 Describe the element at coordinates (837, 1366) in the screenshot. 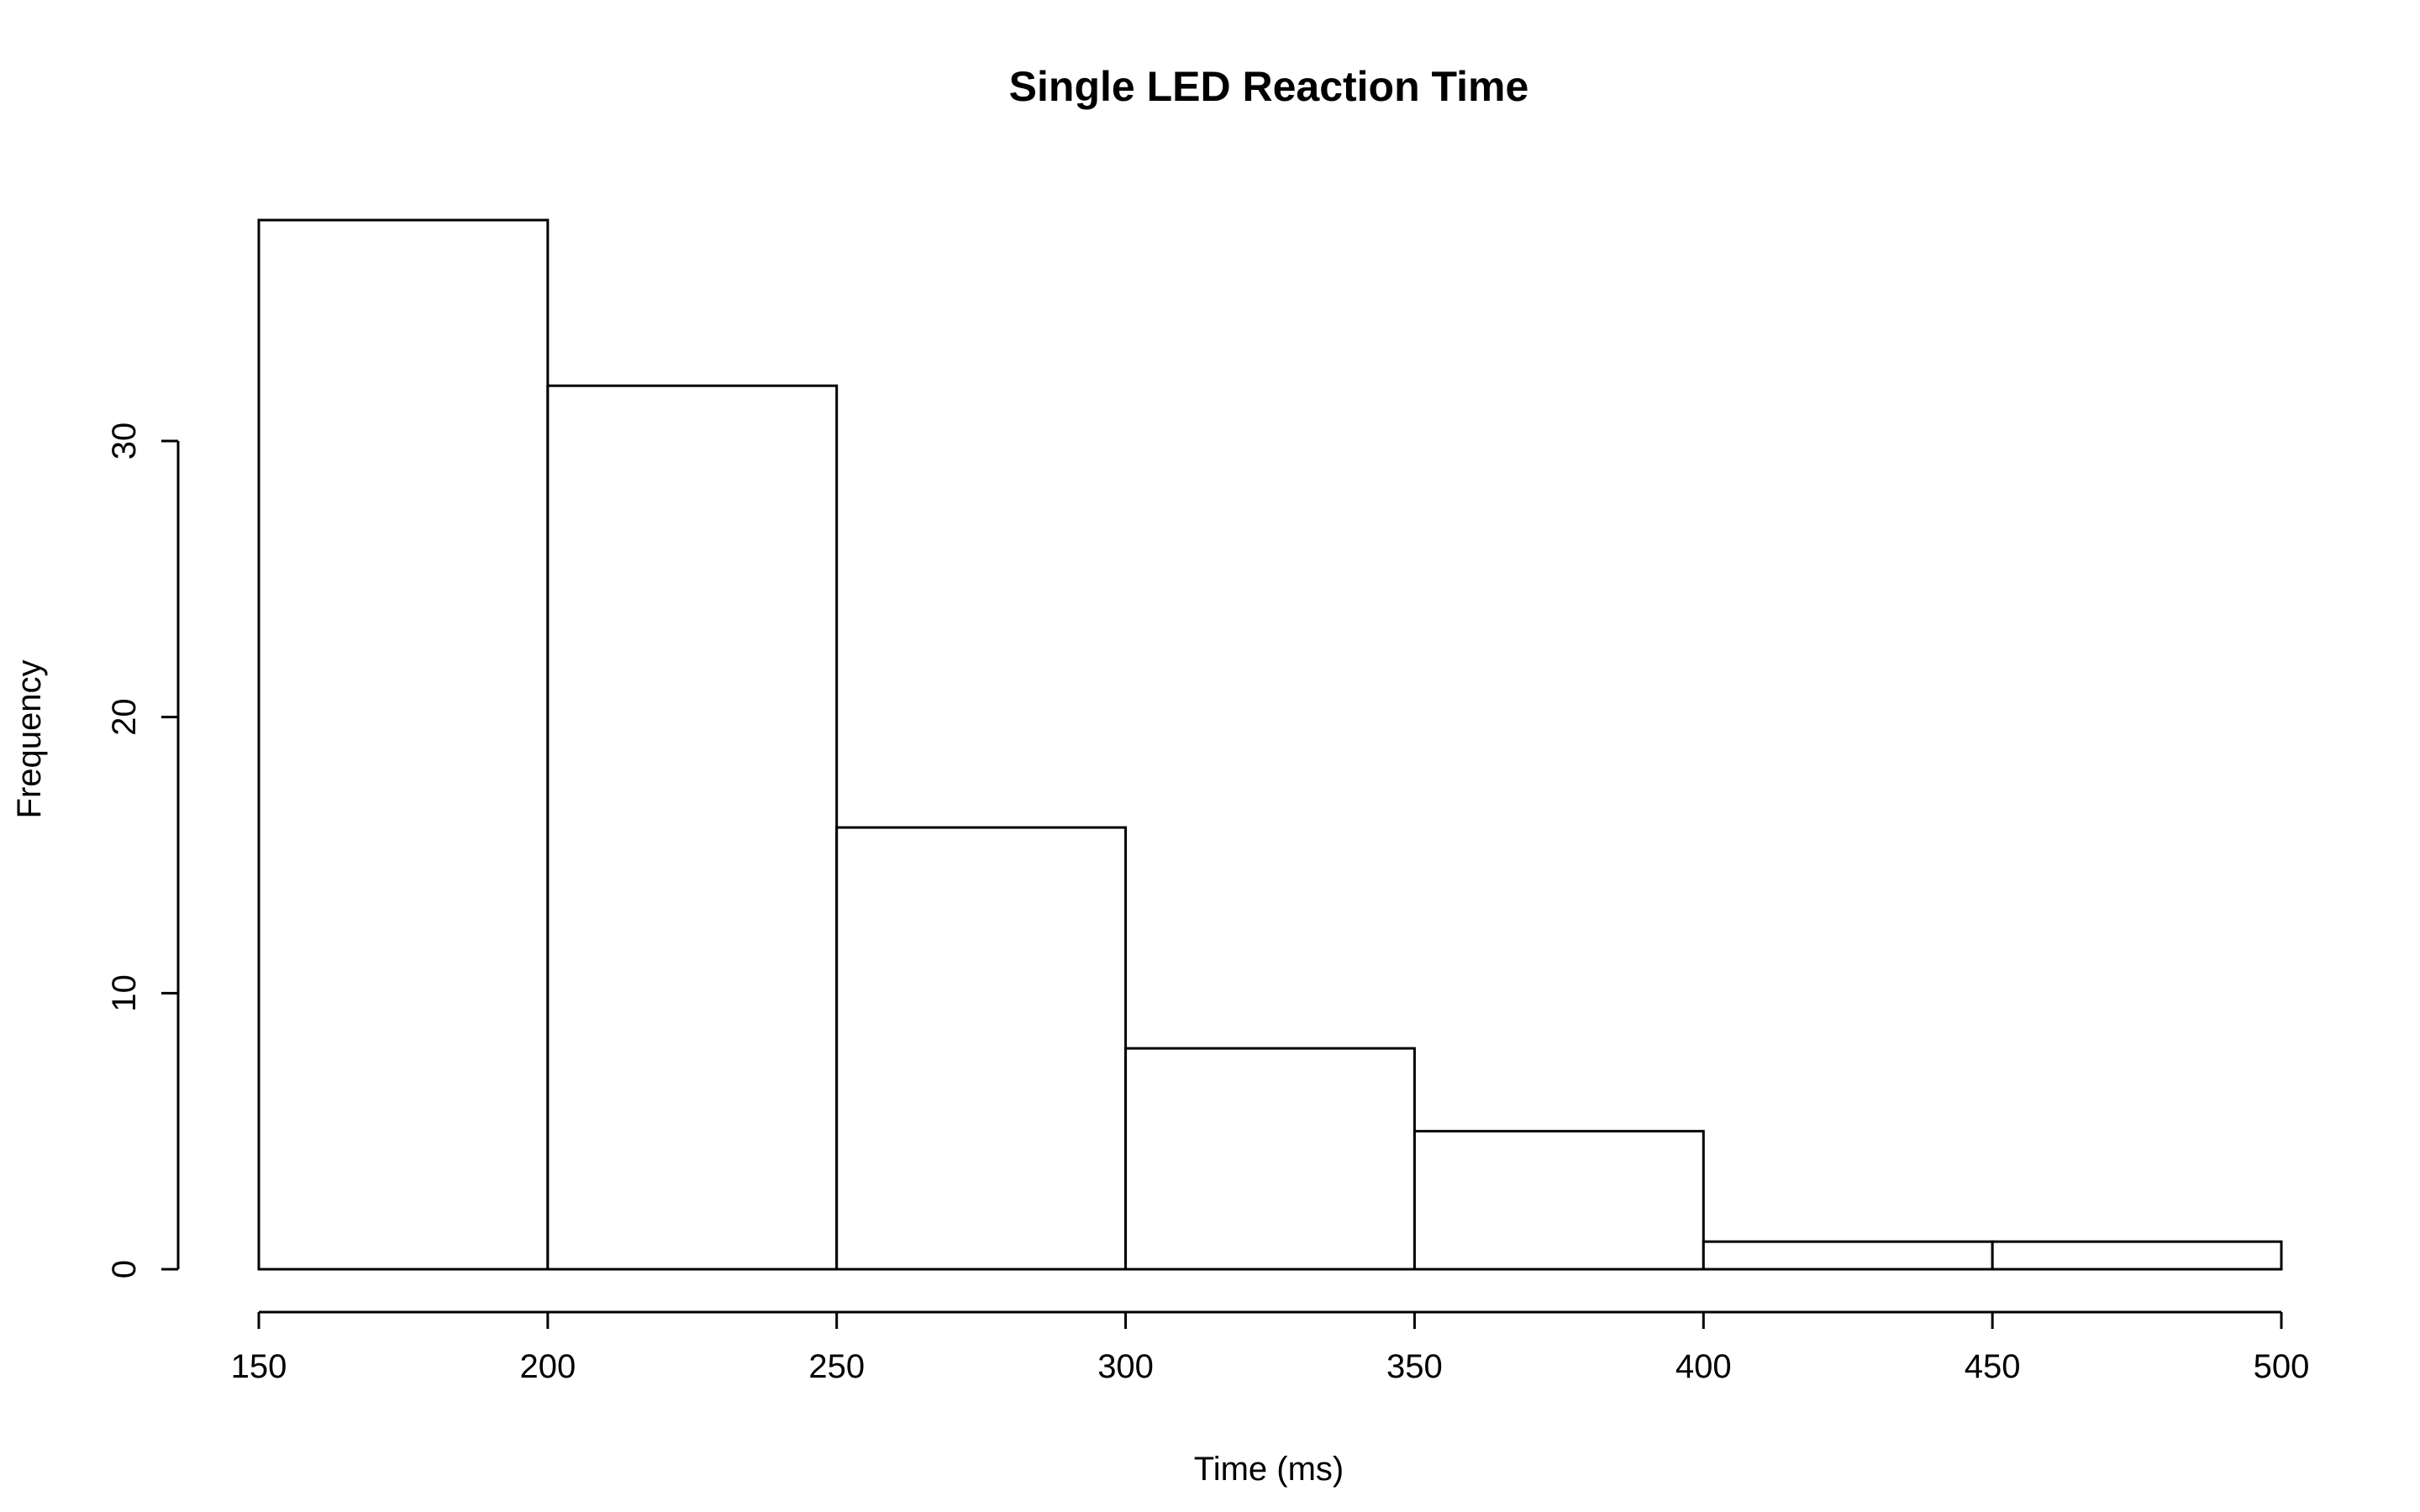

I see `x-tick-label-250: 250` at that location.